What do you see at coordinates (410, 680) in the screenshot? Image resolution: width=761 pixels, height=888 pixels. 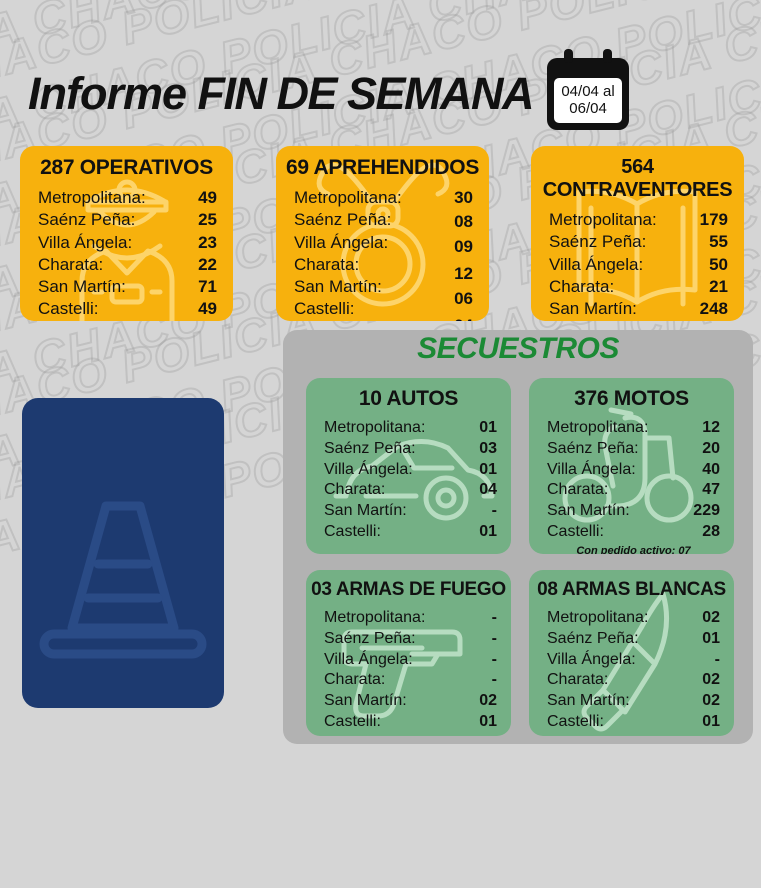 I see `table-row: Charata: -` at bounding box center [410, 680].